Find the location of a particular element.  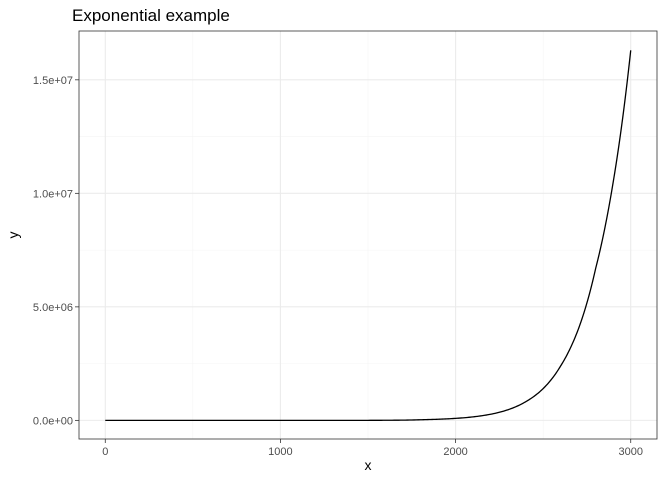

chart-title: Exponential example is located at coordinates (151, 15).